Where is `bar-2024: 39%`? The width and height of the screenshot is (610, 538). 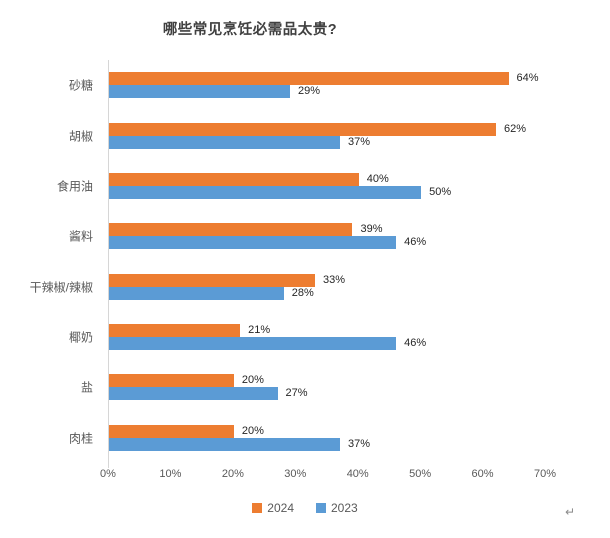 bar-2024: 39% is located at coordinates (246, 230).